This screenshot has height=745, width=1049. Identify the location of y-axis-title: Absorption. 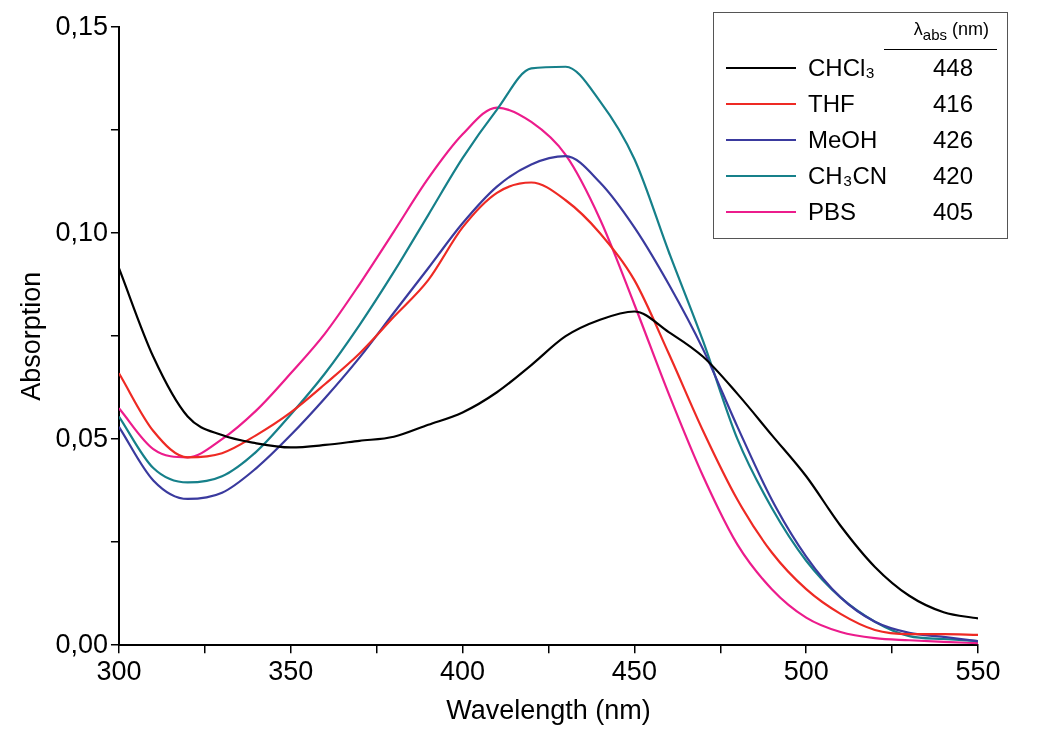
(30, 336).